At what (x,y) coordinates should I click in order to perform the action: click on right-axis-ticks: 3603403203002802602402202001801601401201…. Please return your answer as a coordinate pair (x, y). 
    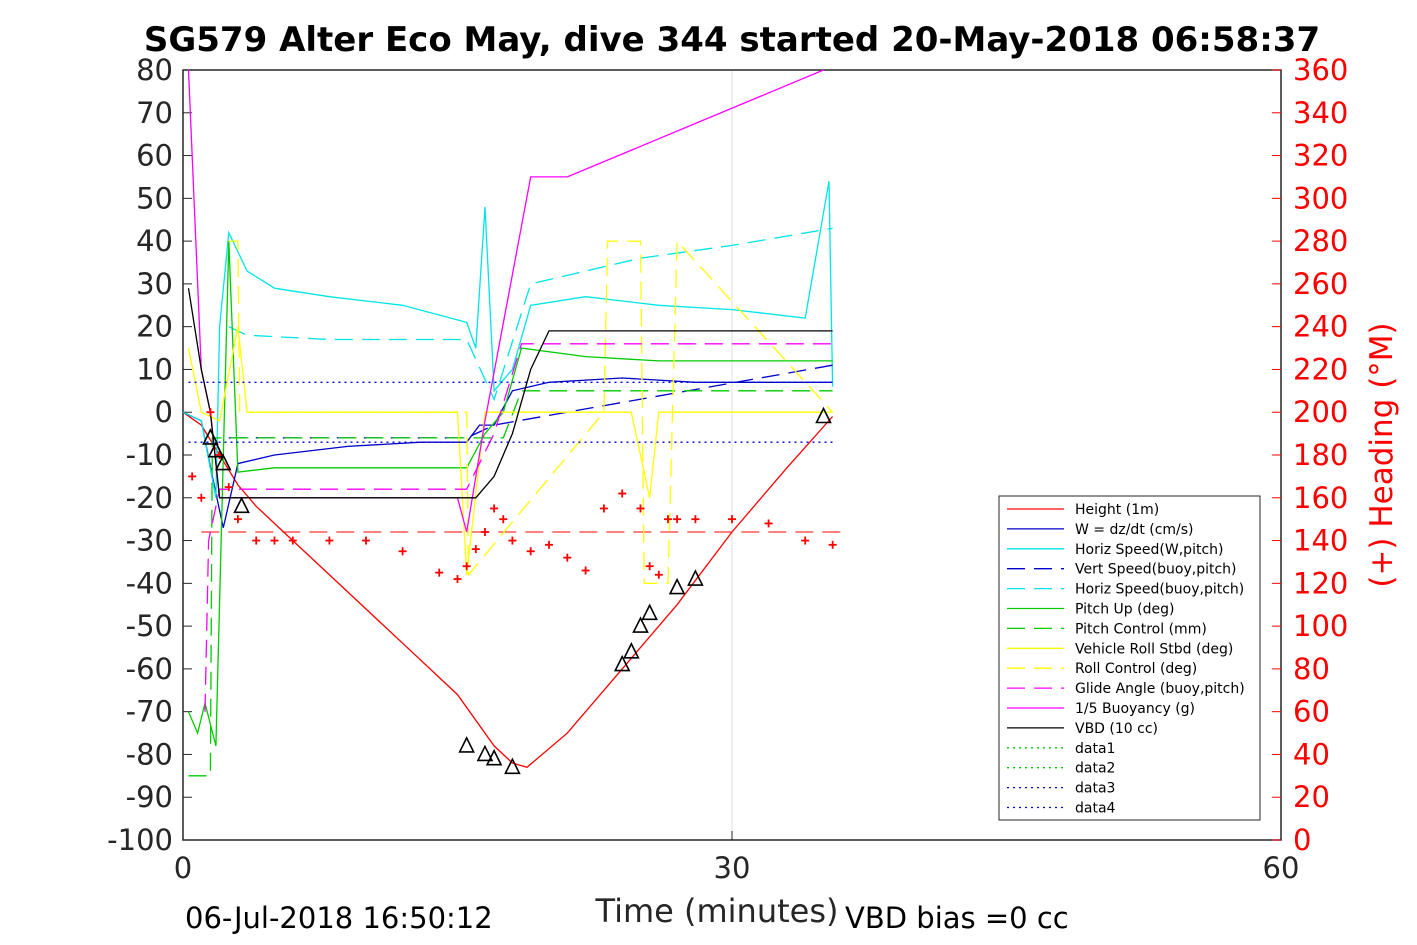
    Looking at the image, I should click on (1310, 455).